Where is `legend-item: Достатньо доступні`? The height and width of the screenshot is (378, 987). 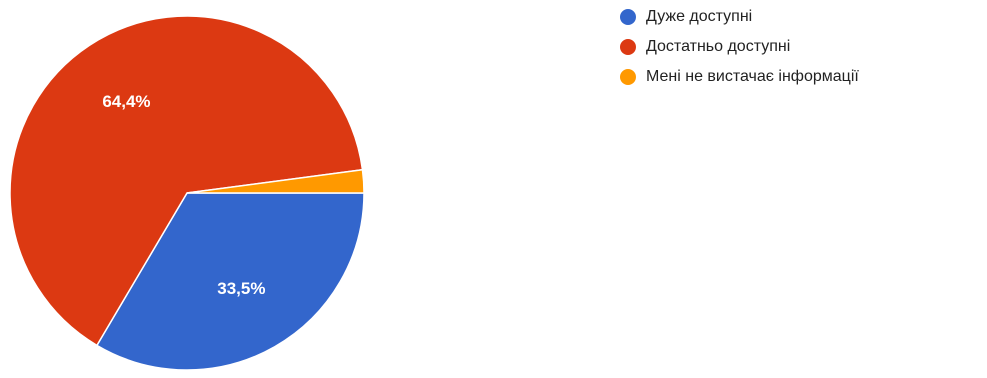
legend-item: Достатньо доступні is located at coordinates (739, 47).